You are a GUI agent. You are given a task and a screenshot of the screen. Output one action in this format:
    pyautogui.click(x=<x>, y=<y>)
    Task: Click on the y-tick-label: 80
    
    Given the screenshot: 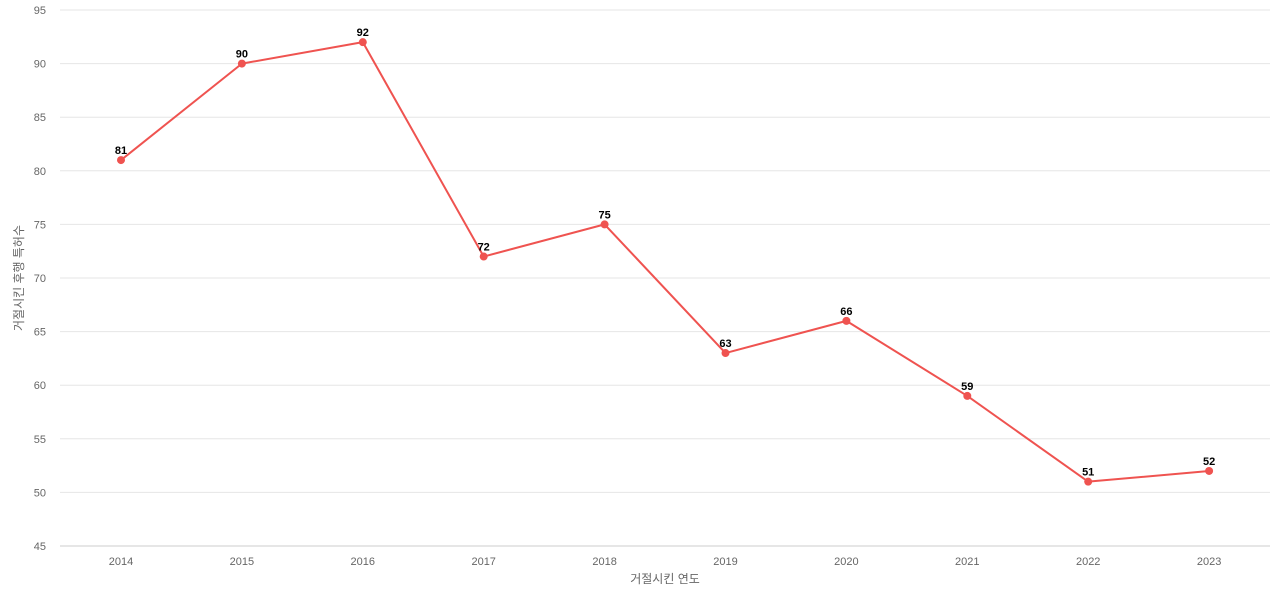 What is the action you would take?
    pyautogui.click(x=40, y=172)
    